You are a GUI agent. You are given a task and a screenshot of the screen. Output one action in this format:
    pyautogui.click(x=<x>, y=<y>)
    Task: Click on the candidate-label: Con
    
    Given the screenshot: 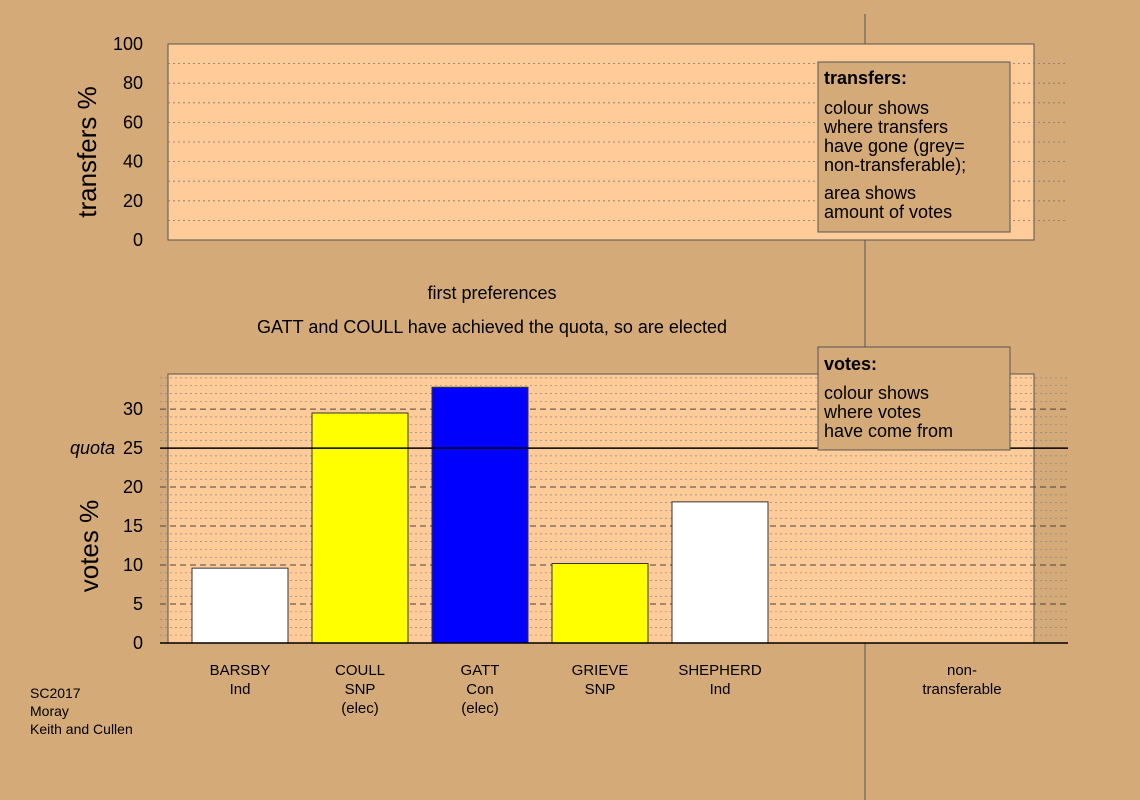 What is the action you would take?
    pyautogui.click(x=480, y=689)
    